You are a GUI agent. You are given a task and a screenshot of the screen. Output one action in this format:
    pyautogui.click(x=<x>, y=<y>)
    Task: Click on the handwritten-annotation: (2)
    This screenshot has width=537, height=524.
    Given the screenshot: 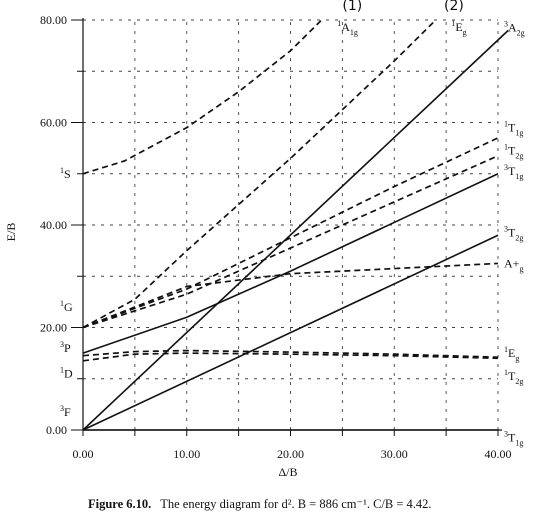 What is the action you would take?
    pyautogui.click(x=454, y=7)
    